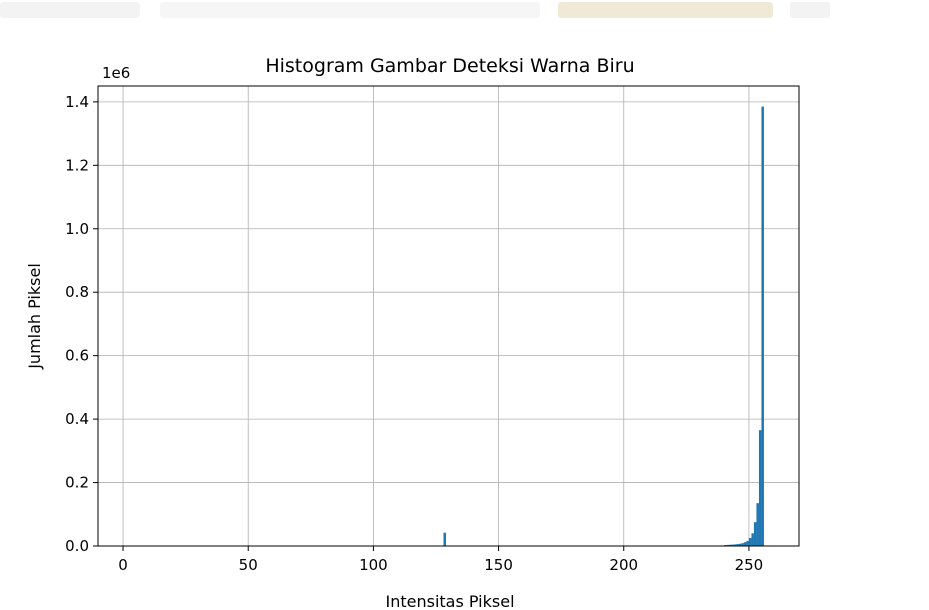 The image size is (929, 610). What do you see at coordinates (77, 546) in the screenshot?
I see `y-tick-label: 0.0` at bounding box center [77, 546].